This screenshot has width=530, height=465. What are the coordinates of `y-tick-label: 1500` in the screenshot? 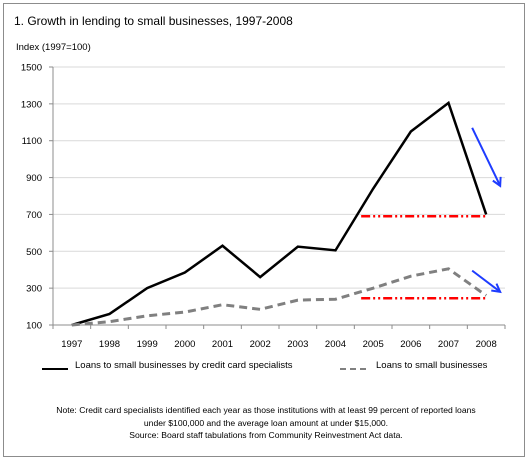 It's located at (31, 68).